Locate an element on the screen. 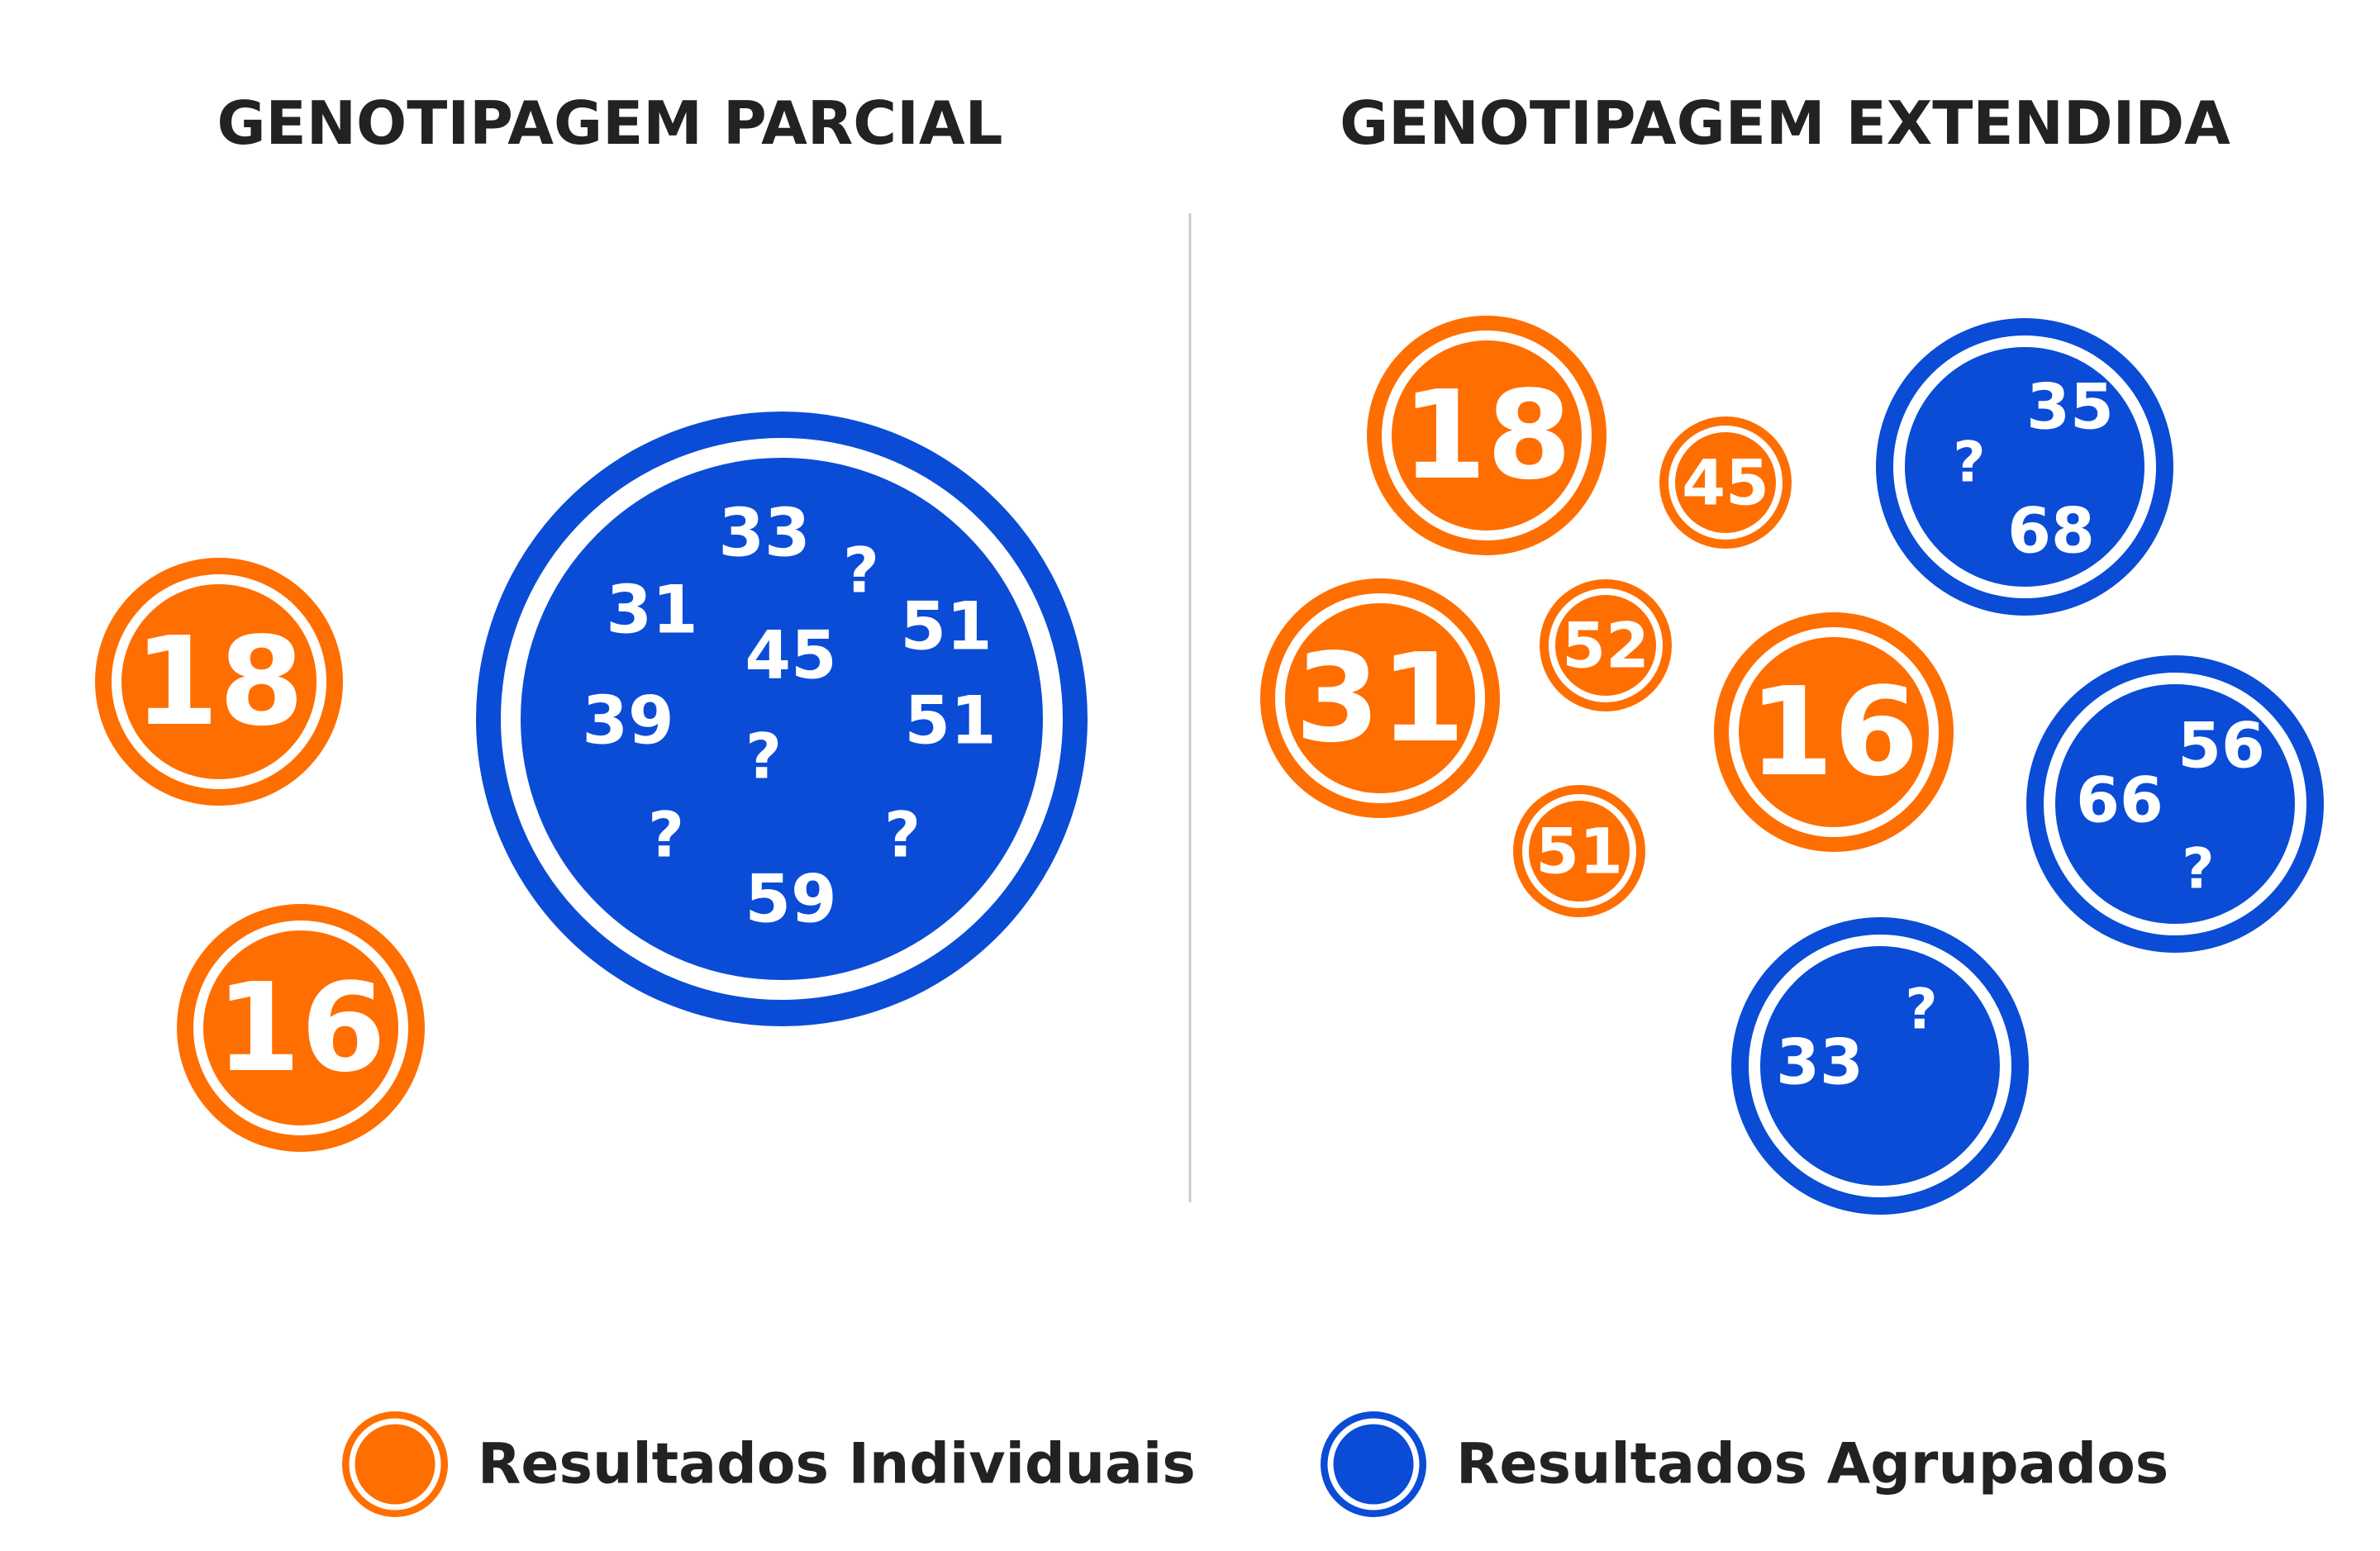 Image resolution: width=2380 pixels, height=1551 pixels. legend-individual-swatch is located at coordinates (395, 1464).